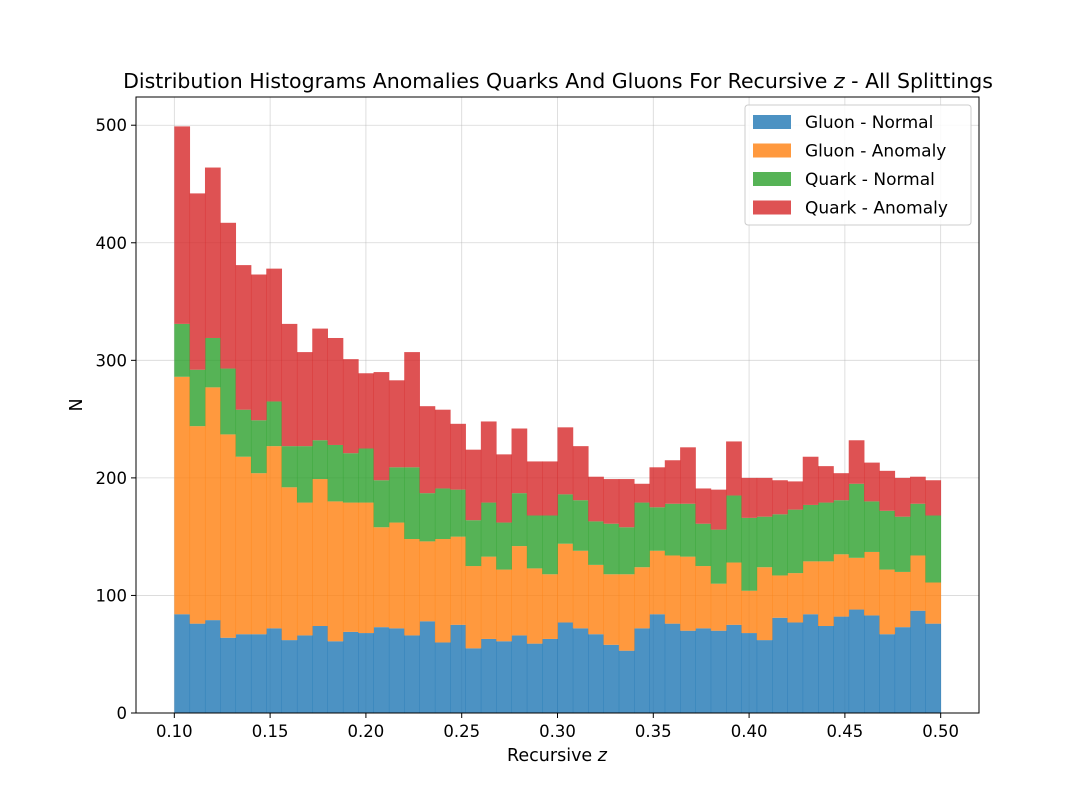 The image size is (1088, 800). Describe the element at coordinates (116, 419) in the screenshot. I see `y-axis-ticks: 0 100 200 300 400 500` at that location.